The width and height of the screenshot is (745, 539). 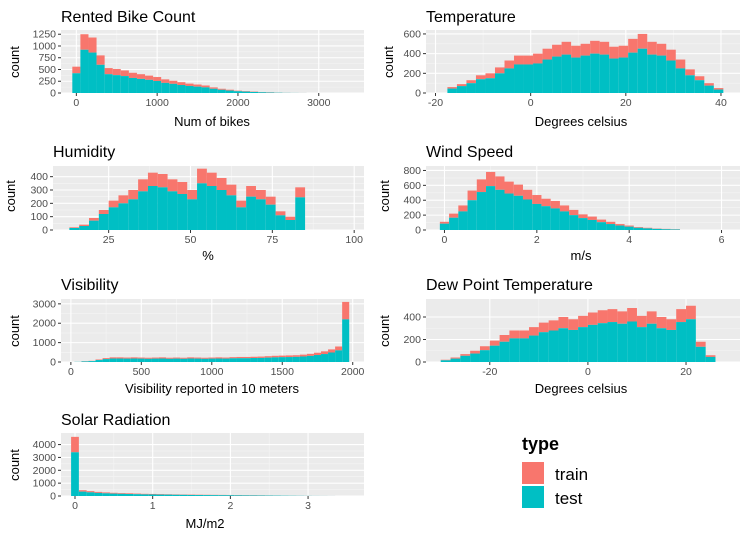 I want to click on x-tick-label: 20, so click(x=626, y=103).